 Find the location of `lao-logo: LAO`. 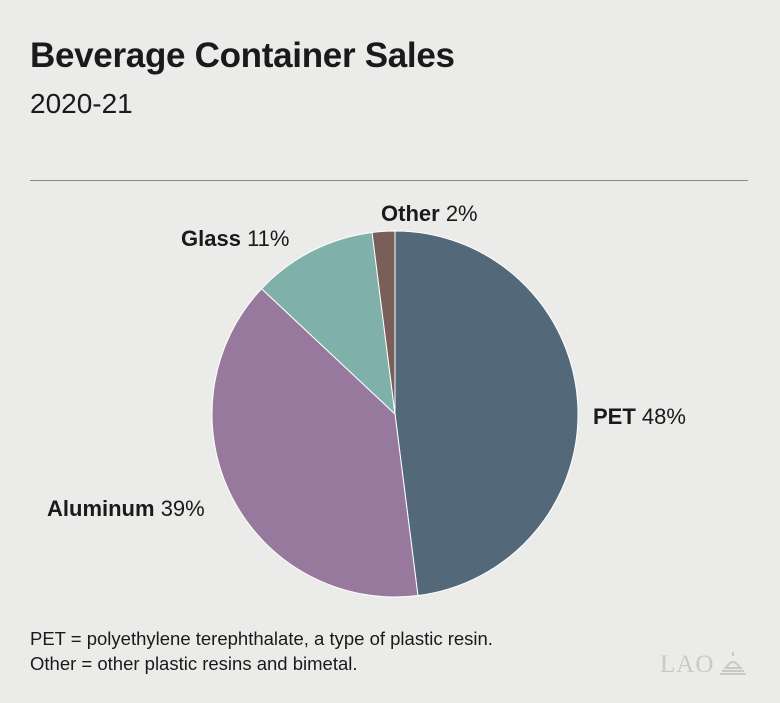

lao-logo: LAO is located at coordinates (703, 664).